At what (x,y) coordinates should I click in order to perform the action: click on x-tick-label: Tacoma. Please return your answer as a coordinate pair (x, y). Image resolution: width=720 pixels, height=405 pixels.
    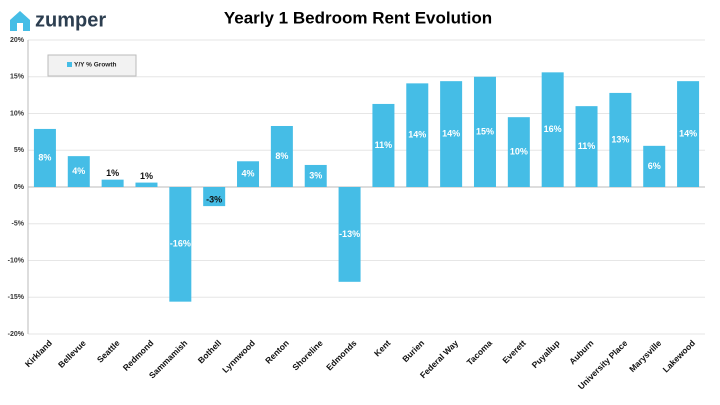
    Looking at the image, I should click on (480, 353).